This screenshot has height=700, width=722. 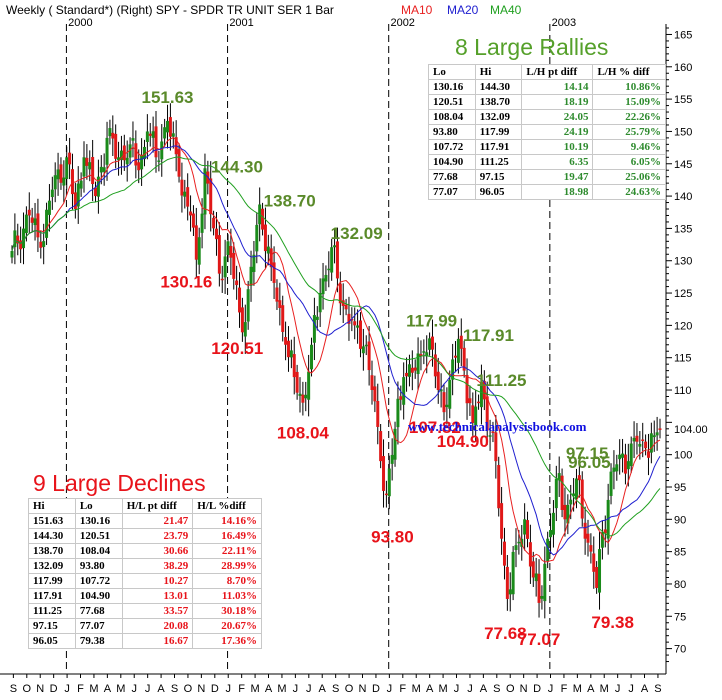 I want to click on table-cell: 13.01, so click(x=157, y=596).